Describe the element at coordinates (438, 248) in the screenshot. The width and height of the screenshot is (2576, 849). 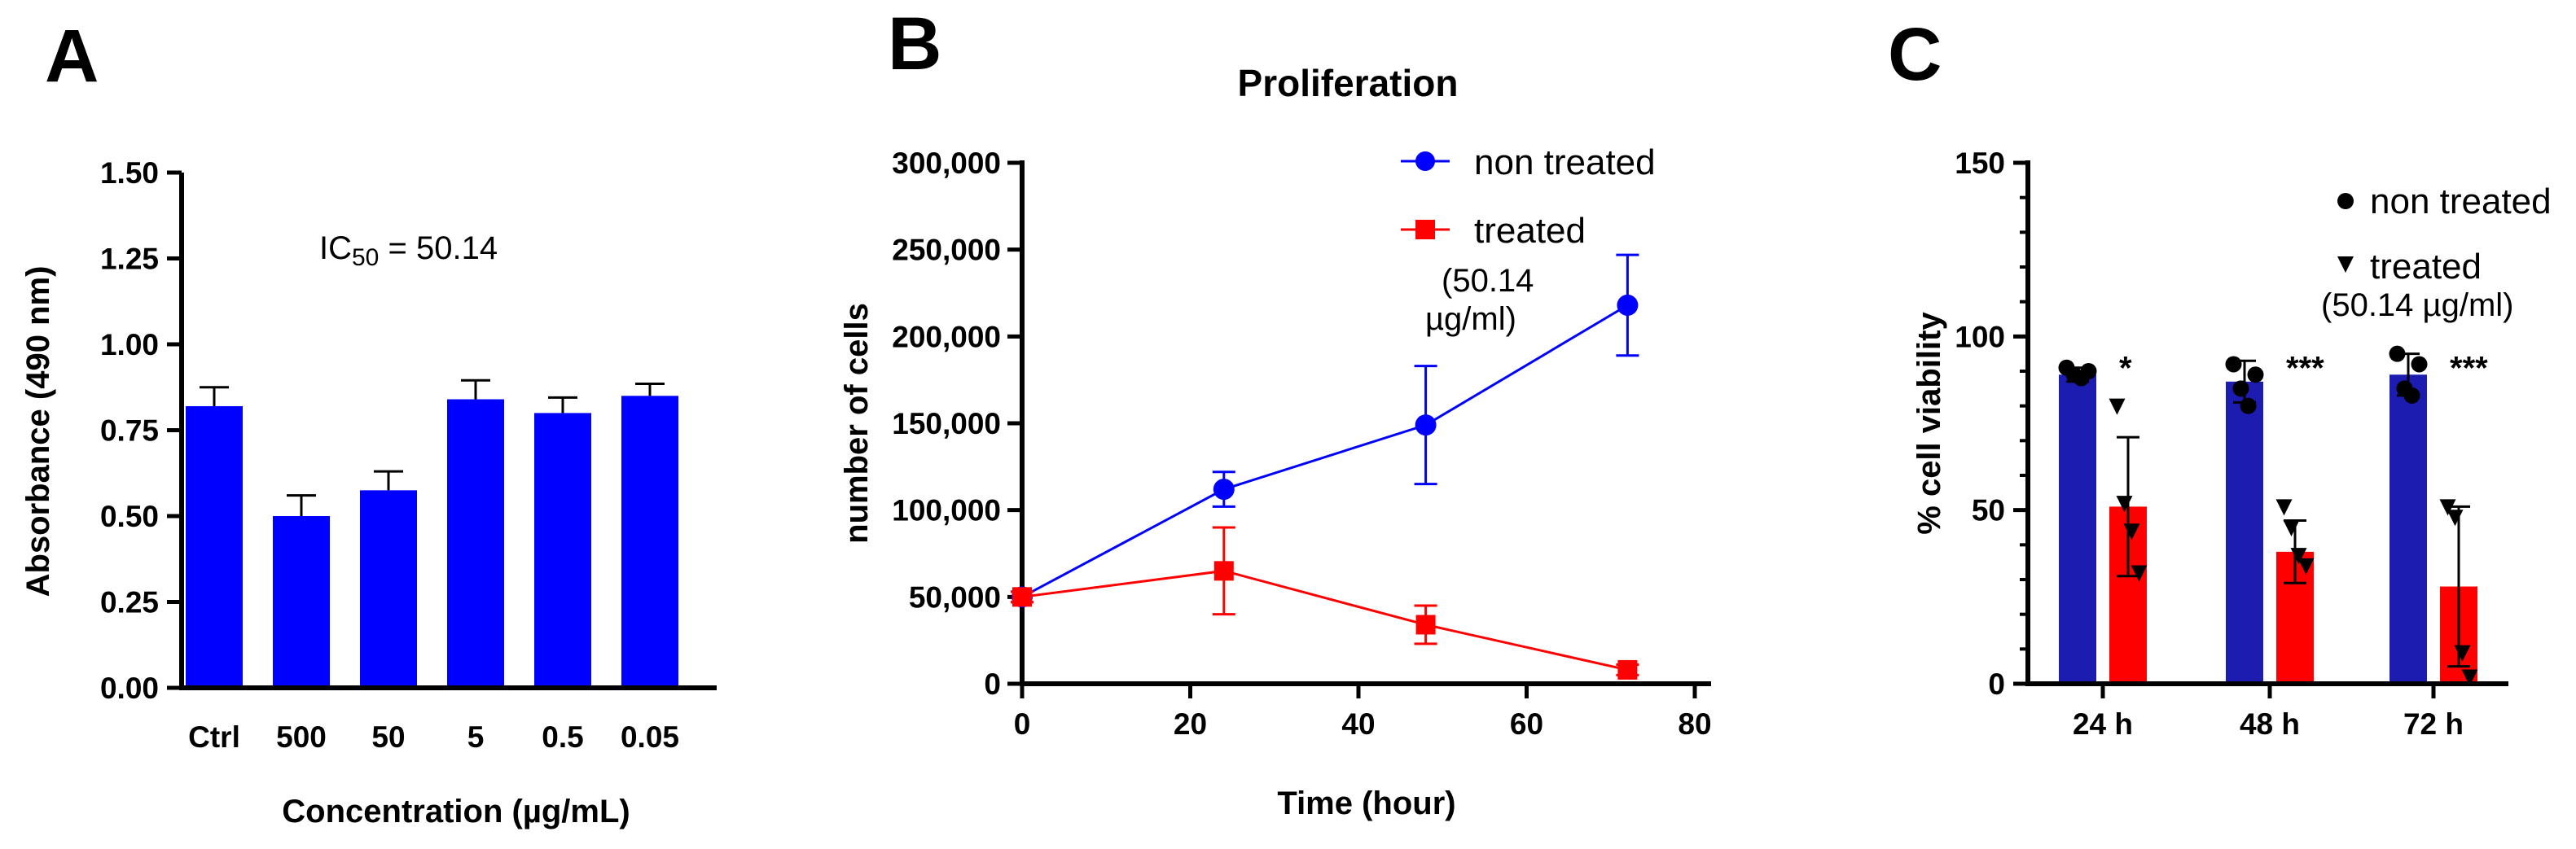
I see `ic50-suffix: = 50.14` at that location.